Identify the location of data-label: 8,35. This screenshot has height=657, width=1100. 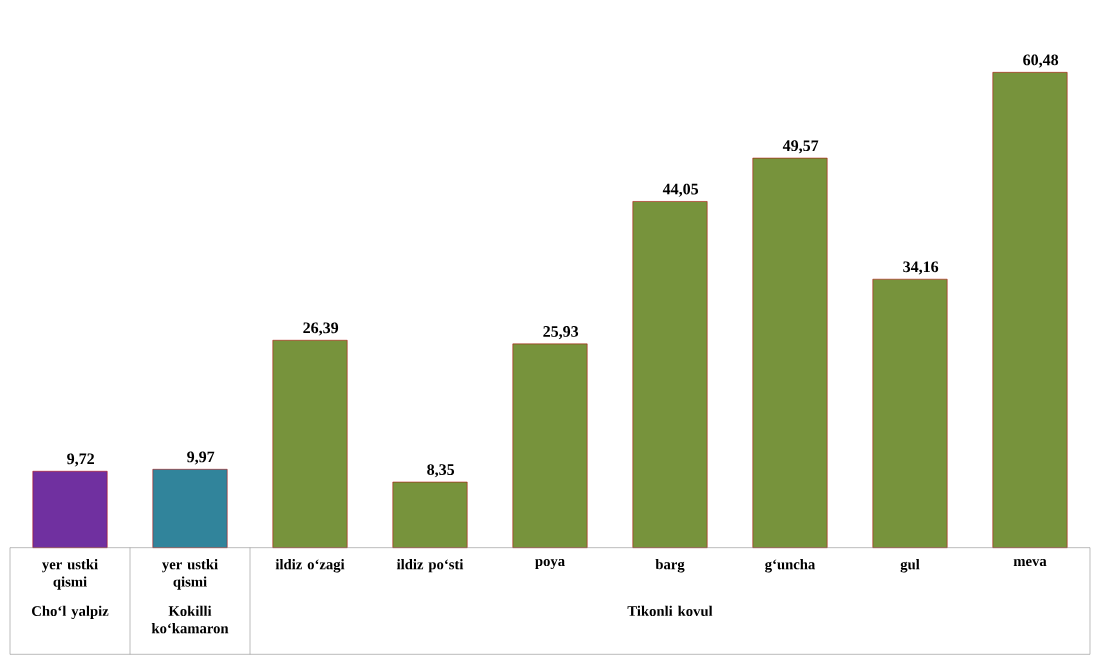
(441, 471).